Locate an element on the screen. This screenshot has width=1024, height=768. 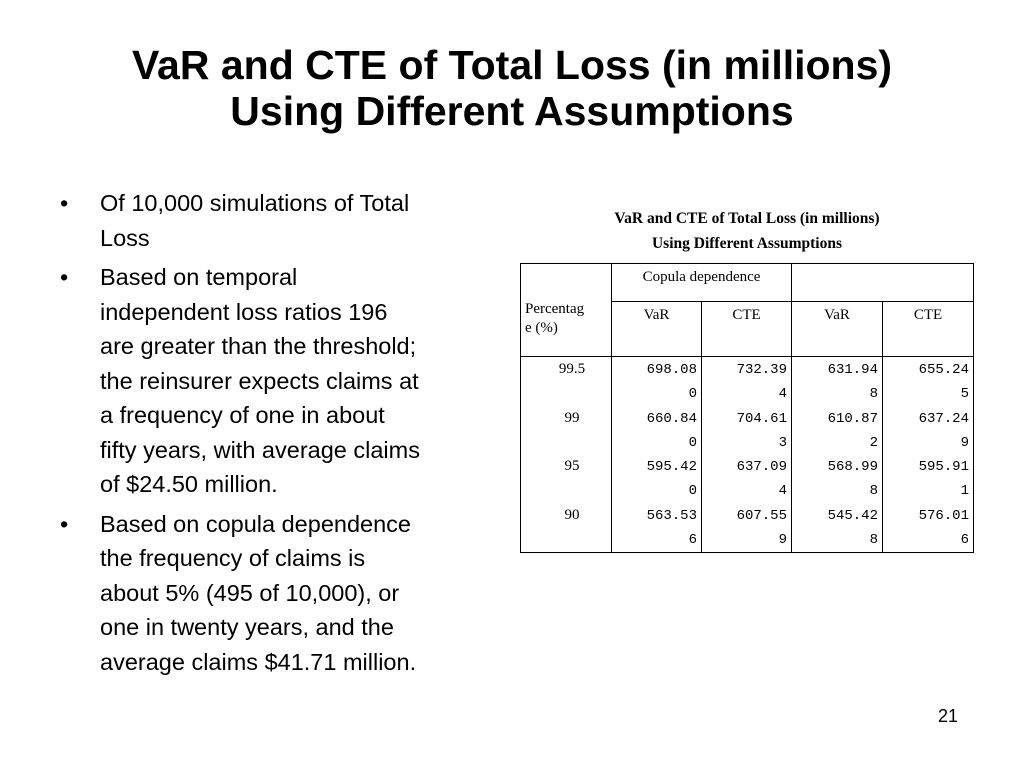
value-cell: 563.53 6 is located at coordinates (654, 528).